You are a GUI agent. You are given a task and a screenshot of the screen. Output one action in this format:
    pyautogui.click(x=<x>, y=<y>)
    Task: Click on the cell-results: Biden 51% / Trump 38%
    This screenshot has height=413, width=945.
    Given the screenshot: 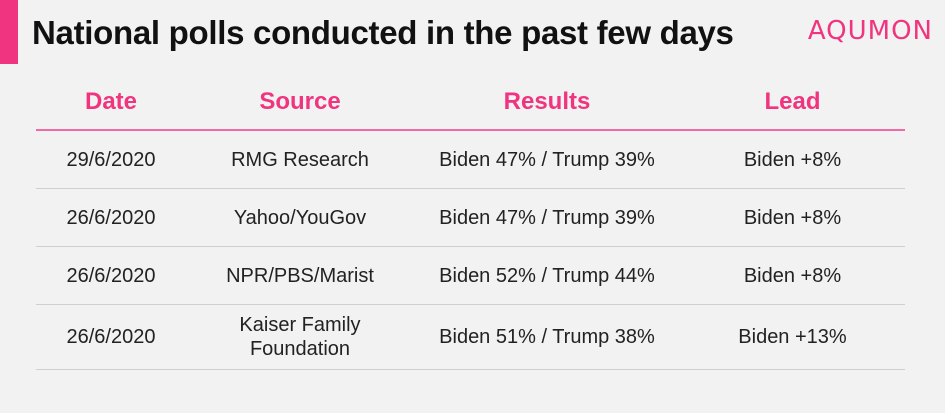 What is the action you would take?
    pyautogui.click(x=547, y=337)
    